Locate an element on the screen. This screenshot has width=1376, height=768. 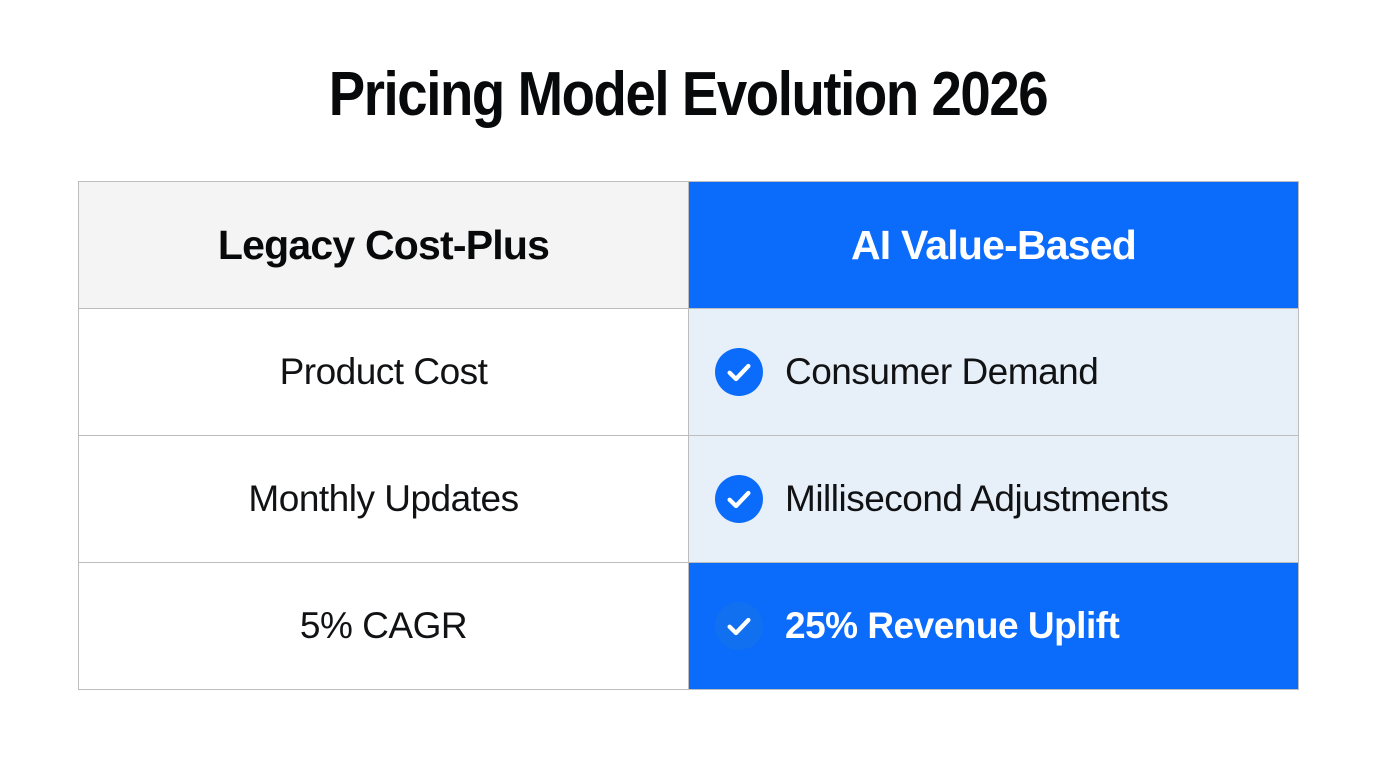
page-title: Pricing Model Evolution 2026 is located at coordinates (688, 94).